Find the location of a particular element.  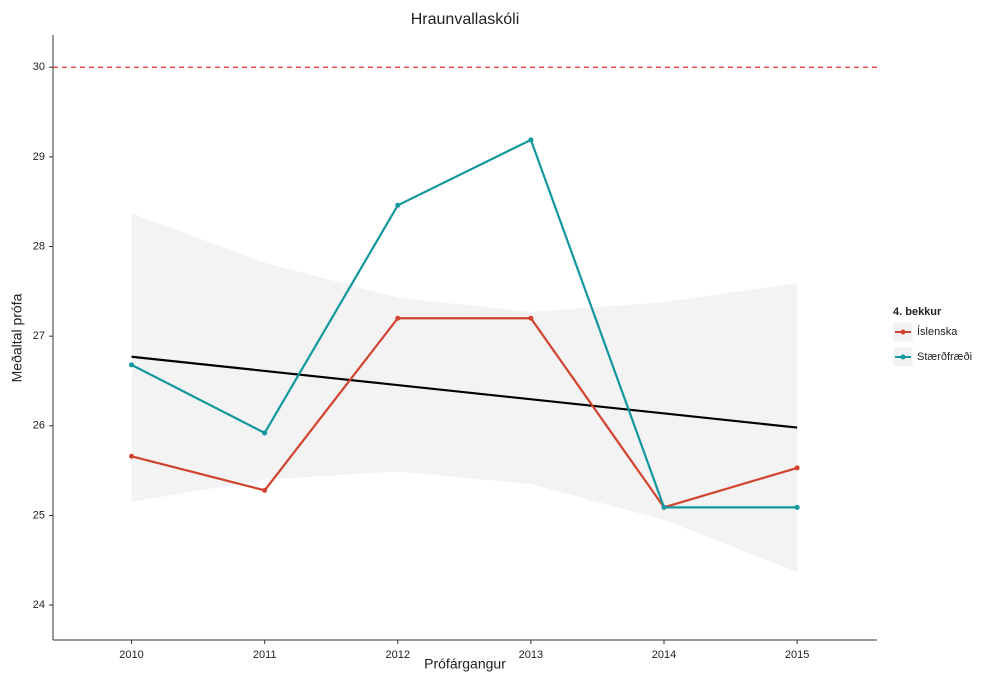

y-tick-label: 27 is located at coordinates (39, 336).